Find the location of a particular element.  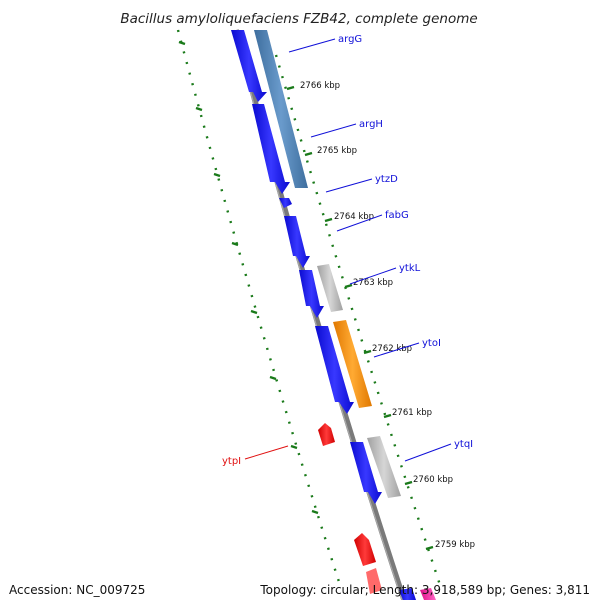

tick-label-2760: 2760 kbp is located at coordinates (433, 480).